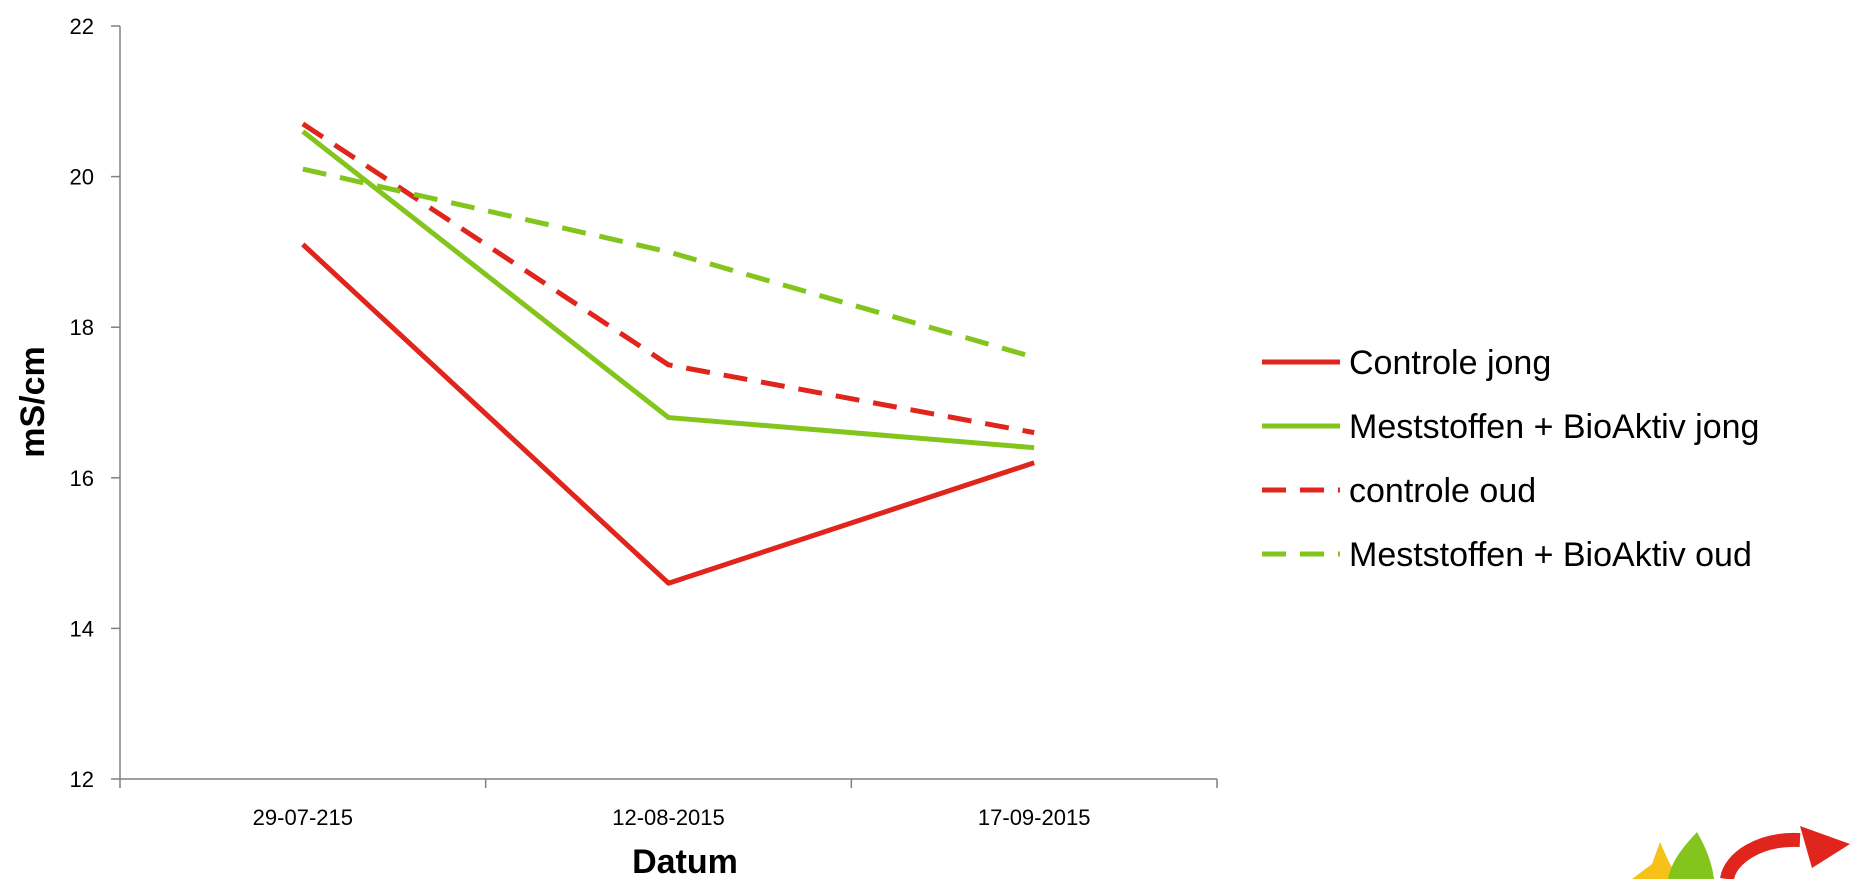 This screenshot has height=879, width=1850. What do you see at coordinates (1442, 491) in the screenshot?
I see `legend-label-3: controle oud` at bounding box center [1442, 491].